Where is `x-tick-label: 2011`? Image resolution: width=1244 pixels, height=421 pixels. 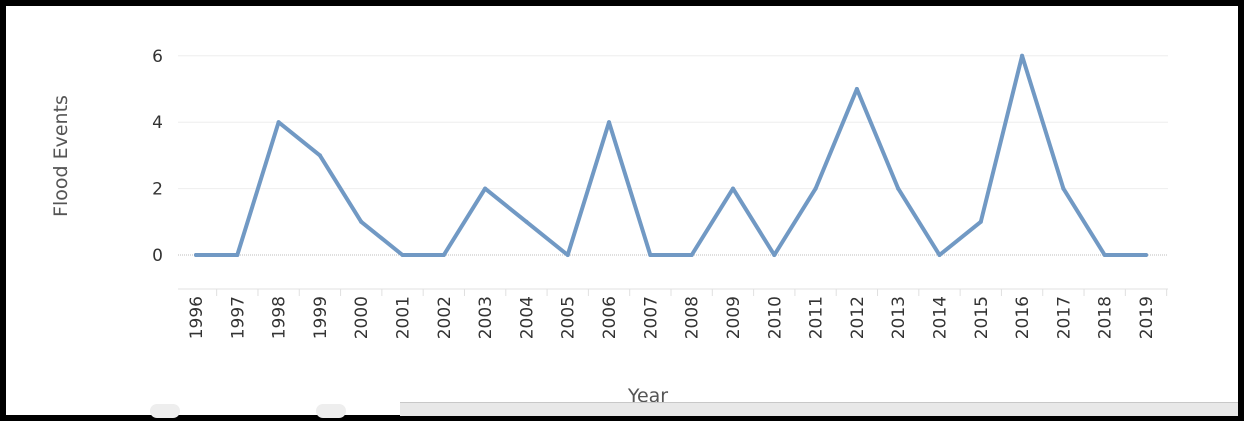 x-tick-label: 2011 is located at coordinates (817, 317).